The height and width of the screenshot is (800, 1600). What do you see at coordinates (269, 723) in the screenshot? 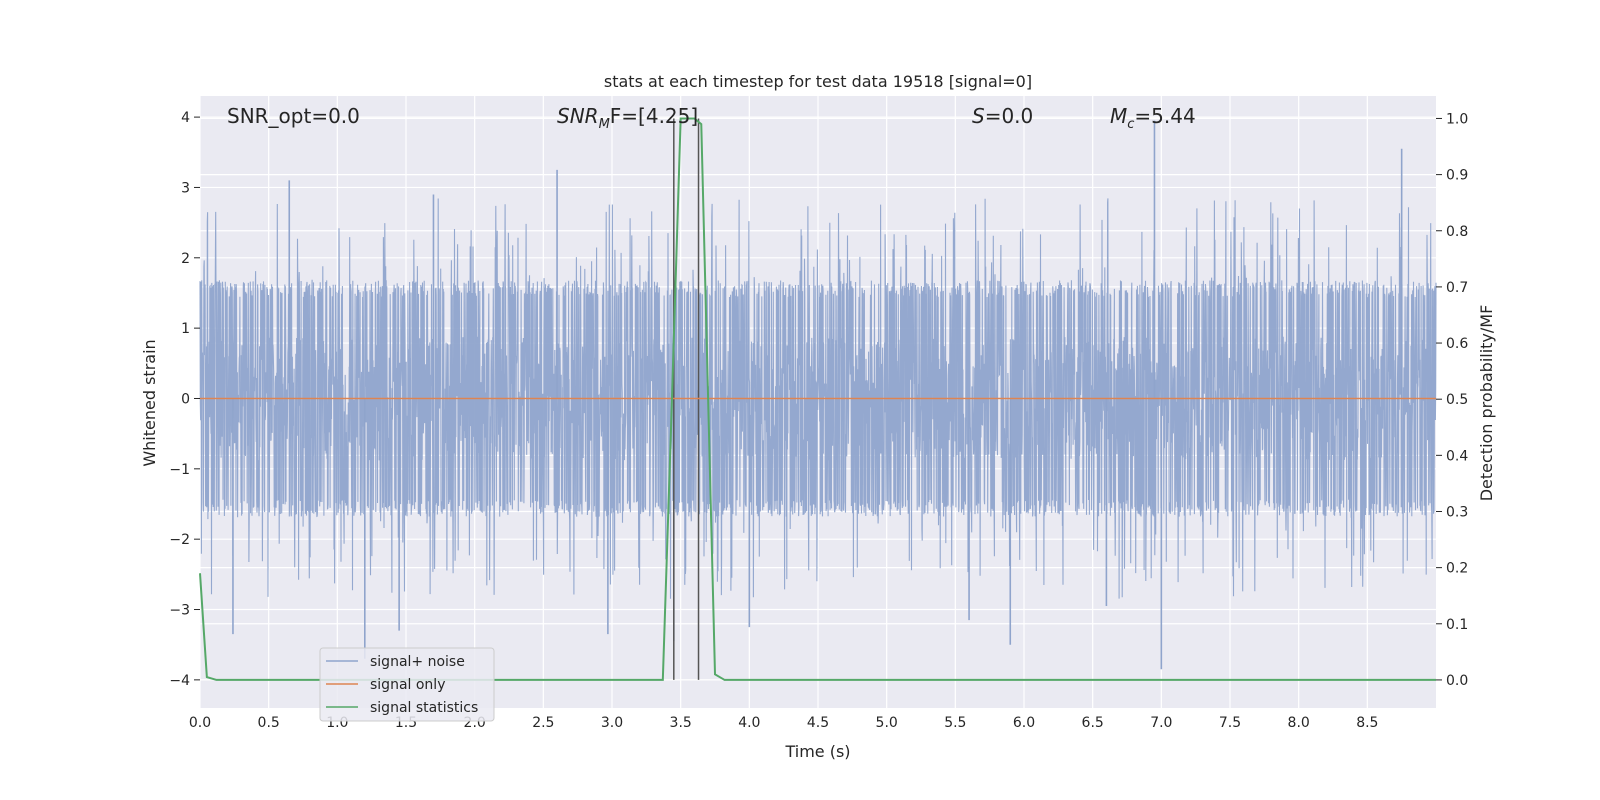
I see `x-tick-label: 0.5` at bounding box center [269, 723].